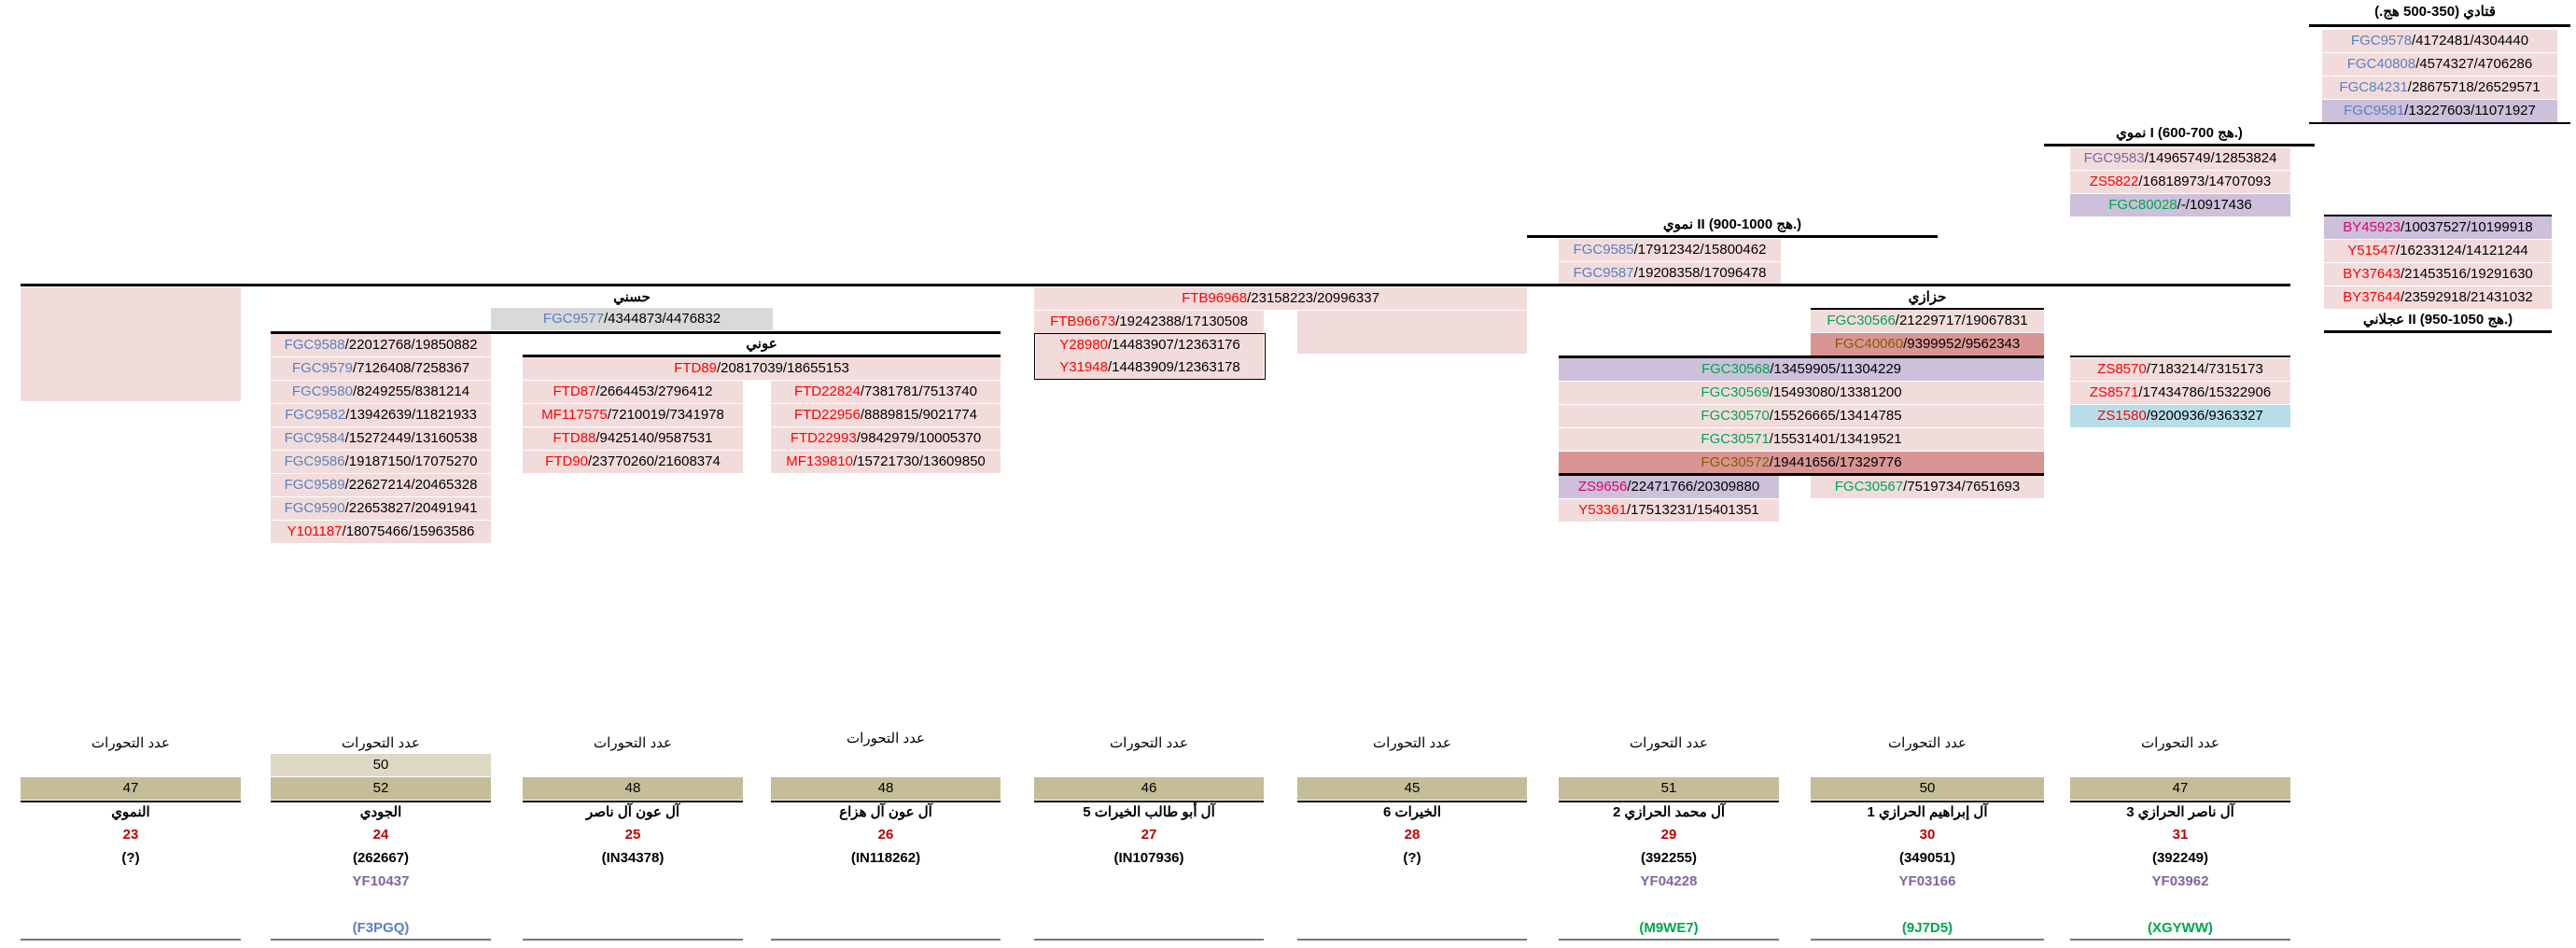  Describe the element at coordinates (1801, 463) in the screenshot. I see `muhammad-row-5: FGC30572/19441656/17329776` at that location.